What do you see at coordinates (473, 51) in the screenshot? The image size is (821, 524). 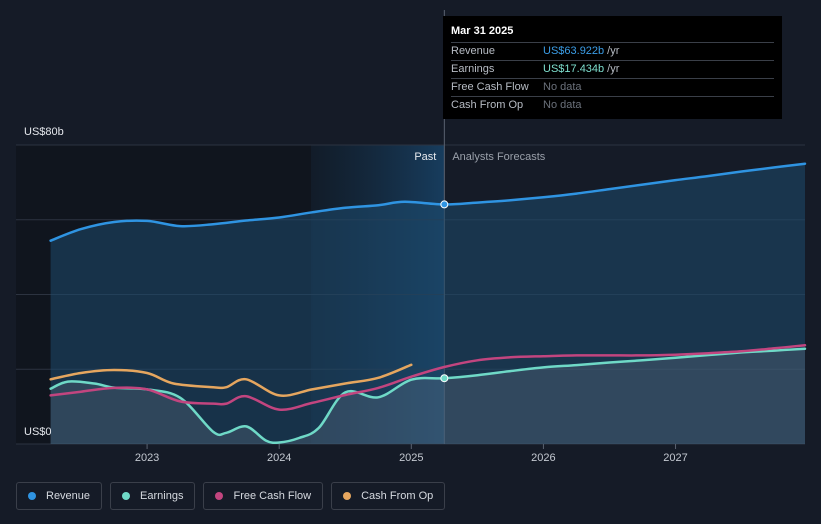 I see `tooltip-row-label: Revenue` at bounding box center [473, 51].